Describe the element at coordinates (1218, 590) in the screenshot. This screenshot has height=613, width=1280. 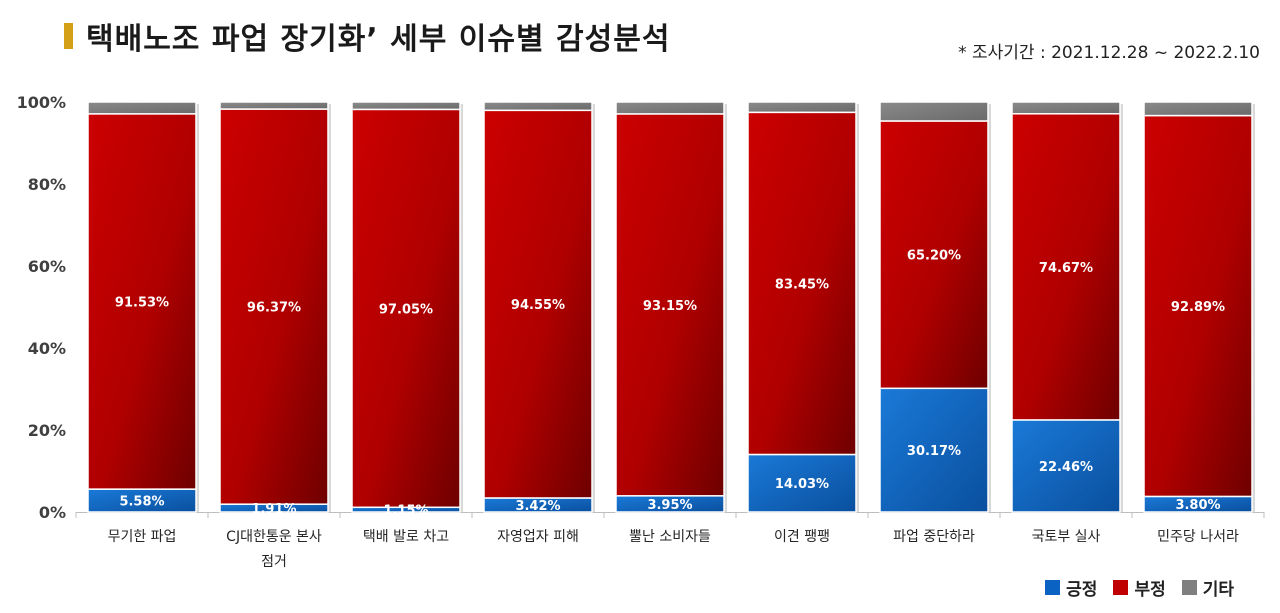
I see `legend-label-other: 기타` at that location.